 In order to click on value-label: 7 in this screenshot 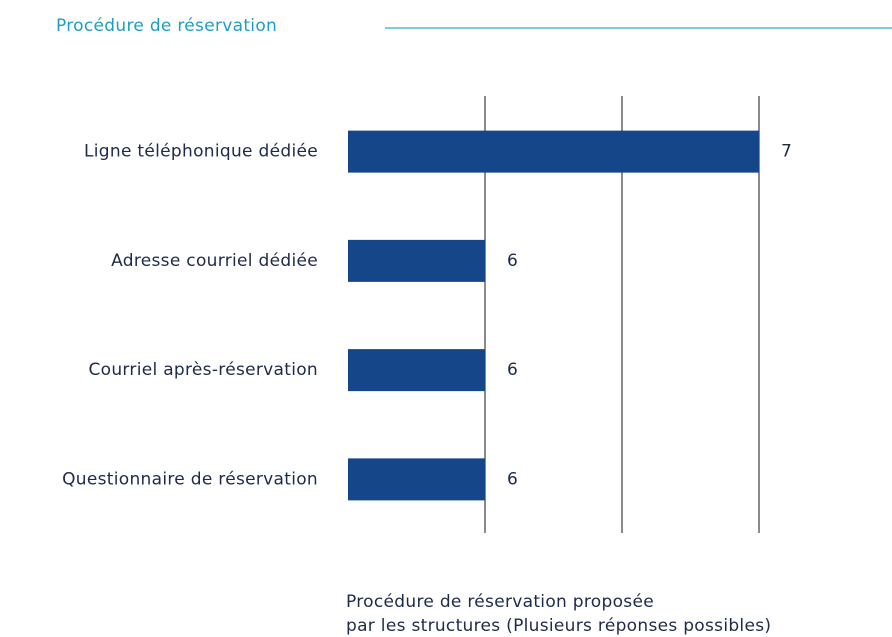, I will do `click(786, 152)`.